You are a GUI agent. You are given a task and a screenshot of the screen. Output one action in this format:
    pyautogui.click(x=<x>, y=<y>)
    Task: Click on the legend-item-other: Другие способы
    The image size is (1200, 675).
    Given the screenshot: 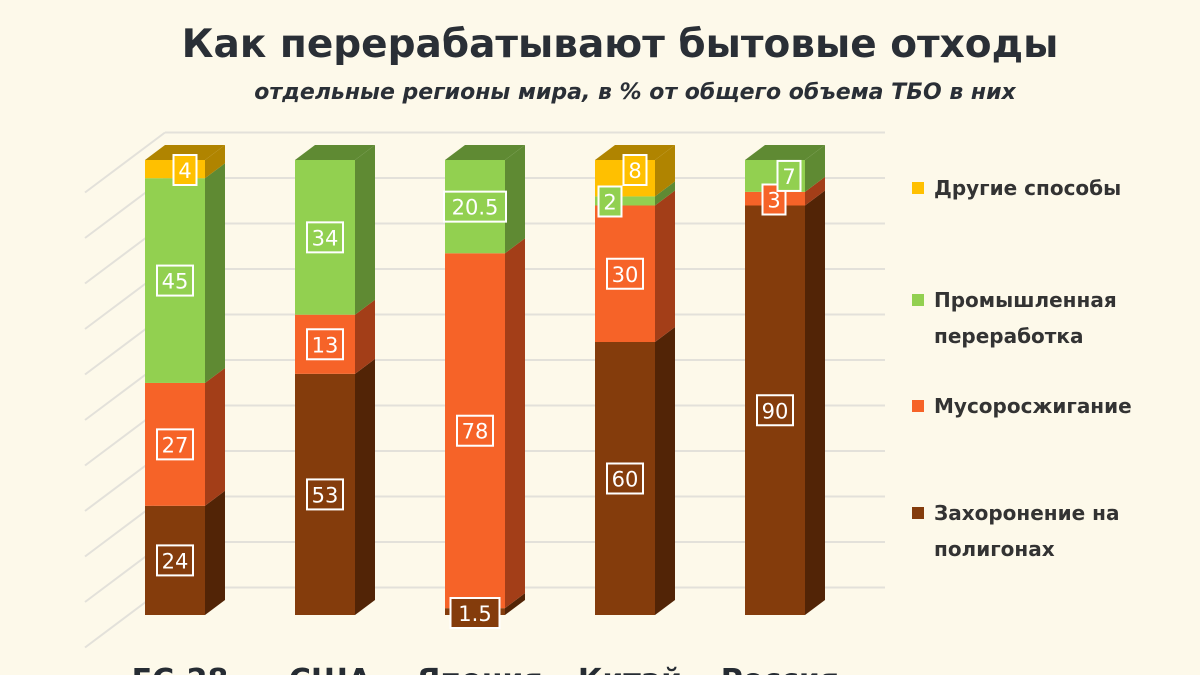 What is the action you would take?
    pyautogui.click(x=1016, y=188)
    